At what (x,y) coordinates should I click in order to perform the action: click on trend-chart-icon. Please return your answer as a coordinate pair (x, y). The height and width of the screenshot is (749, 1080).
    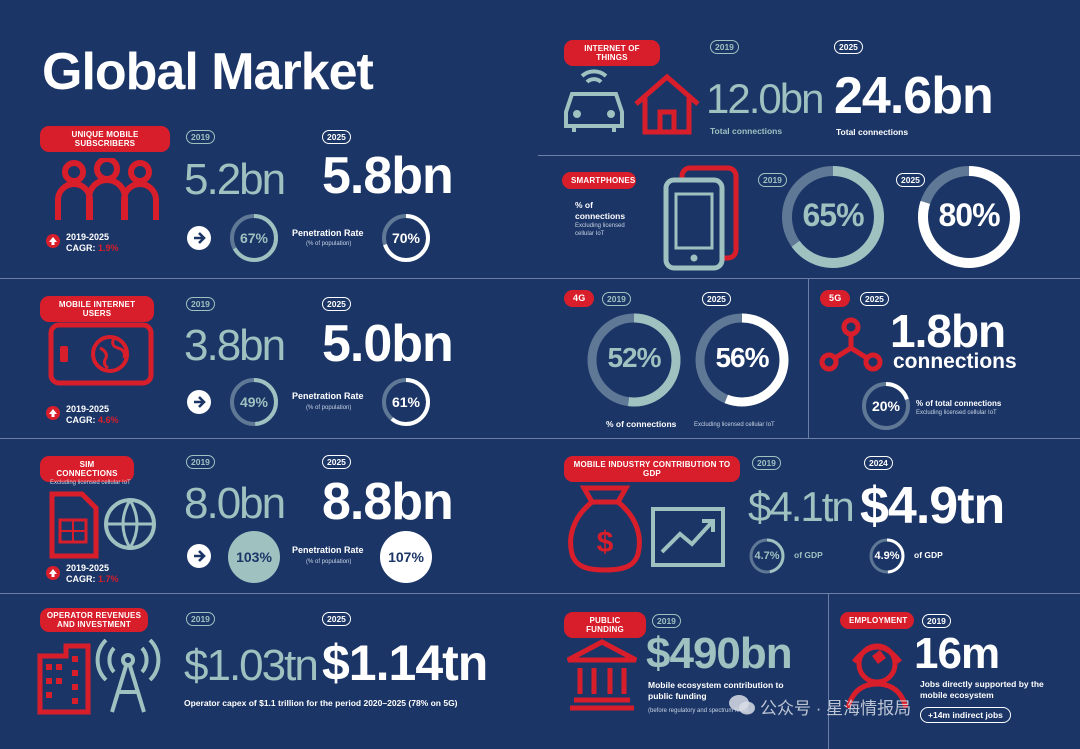
    Looking at the image, I should click on (688, 537).